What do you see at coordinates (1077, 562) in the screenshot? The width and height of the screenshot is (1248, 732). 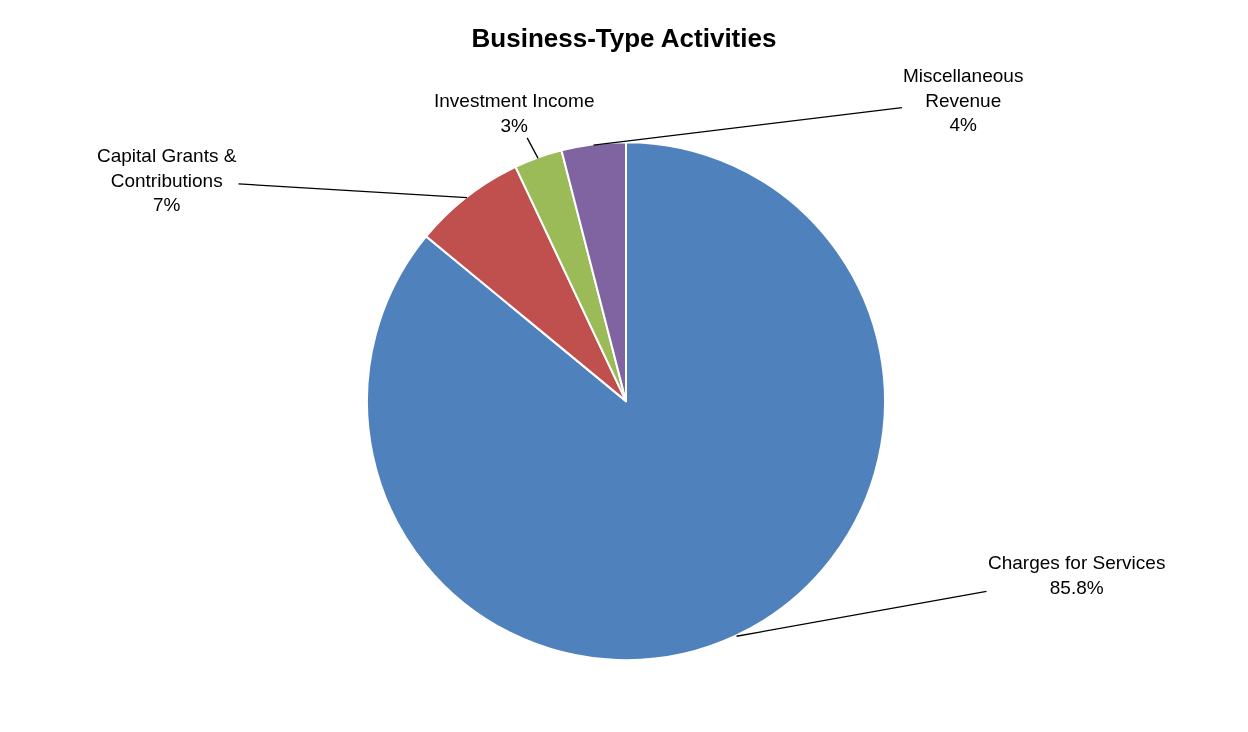 I see `slice-label: Charges for Services` at bounding box center [1077, 562].